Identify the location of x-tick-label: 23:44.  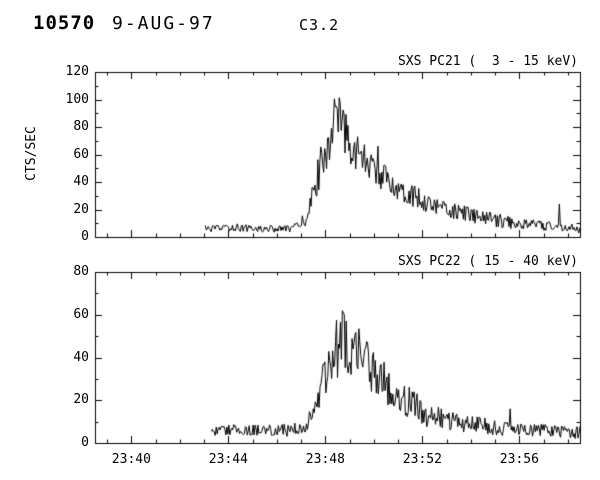
(228, 459).